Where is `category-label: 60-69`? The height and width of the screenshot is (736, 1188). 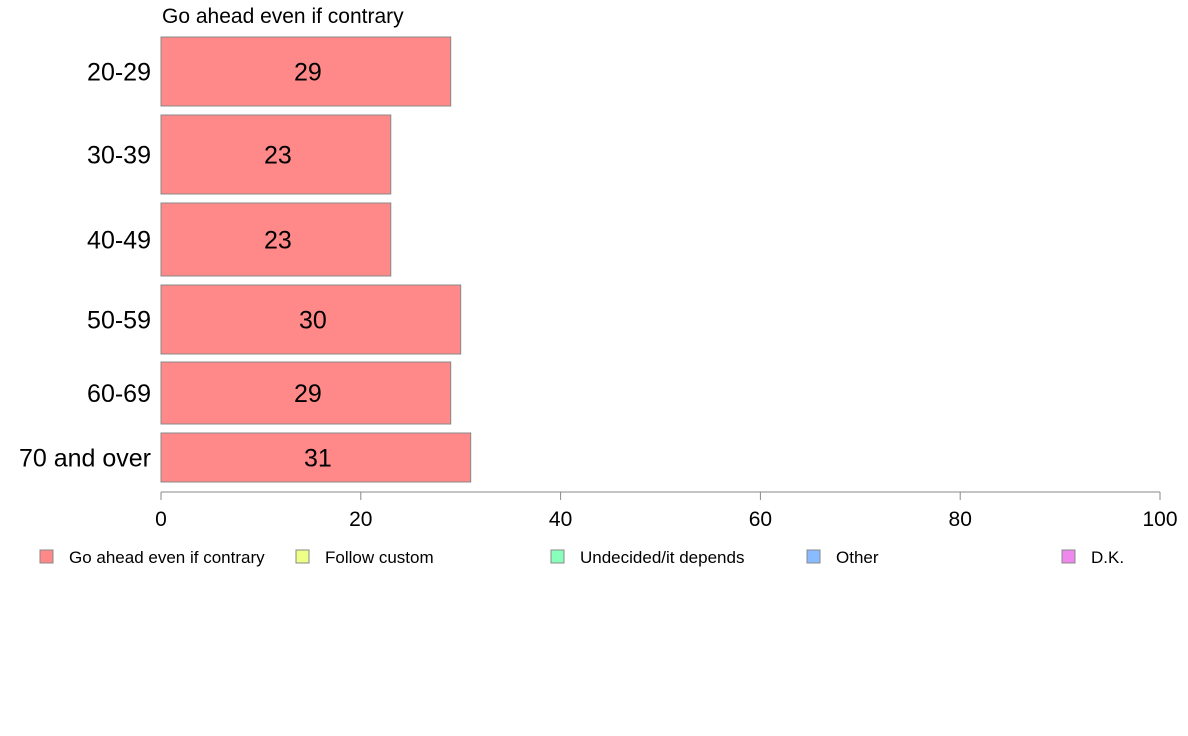
category-label: 60-69 is located at coordinates (119, 394).